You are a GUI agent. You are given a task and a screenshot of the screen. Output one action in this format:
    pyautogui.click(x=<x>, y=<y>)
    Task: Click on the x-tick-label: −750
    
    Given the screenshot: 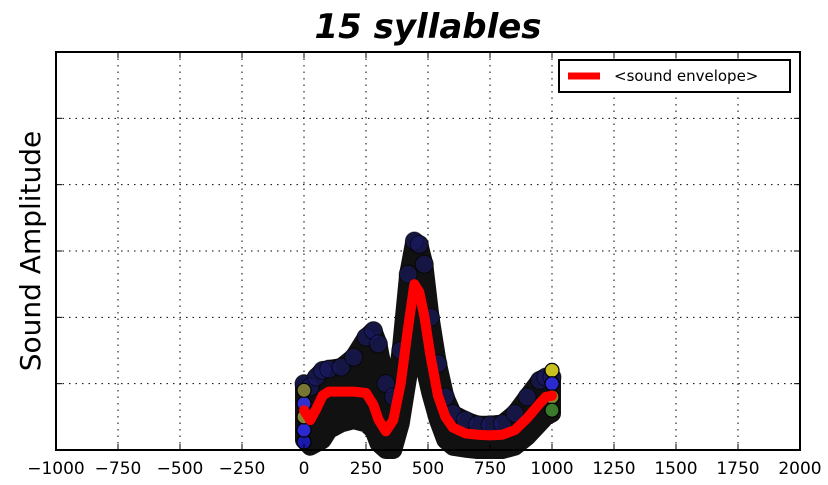 What is the action you would take?
    pyautogui.click(x=118, y=469)
    